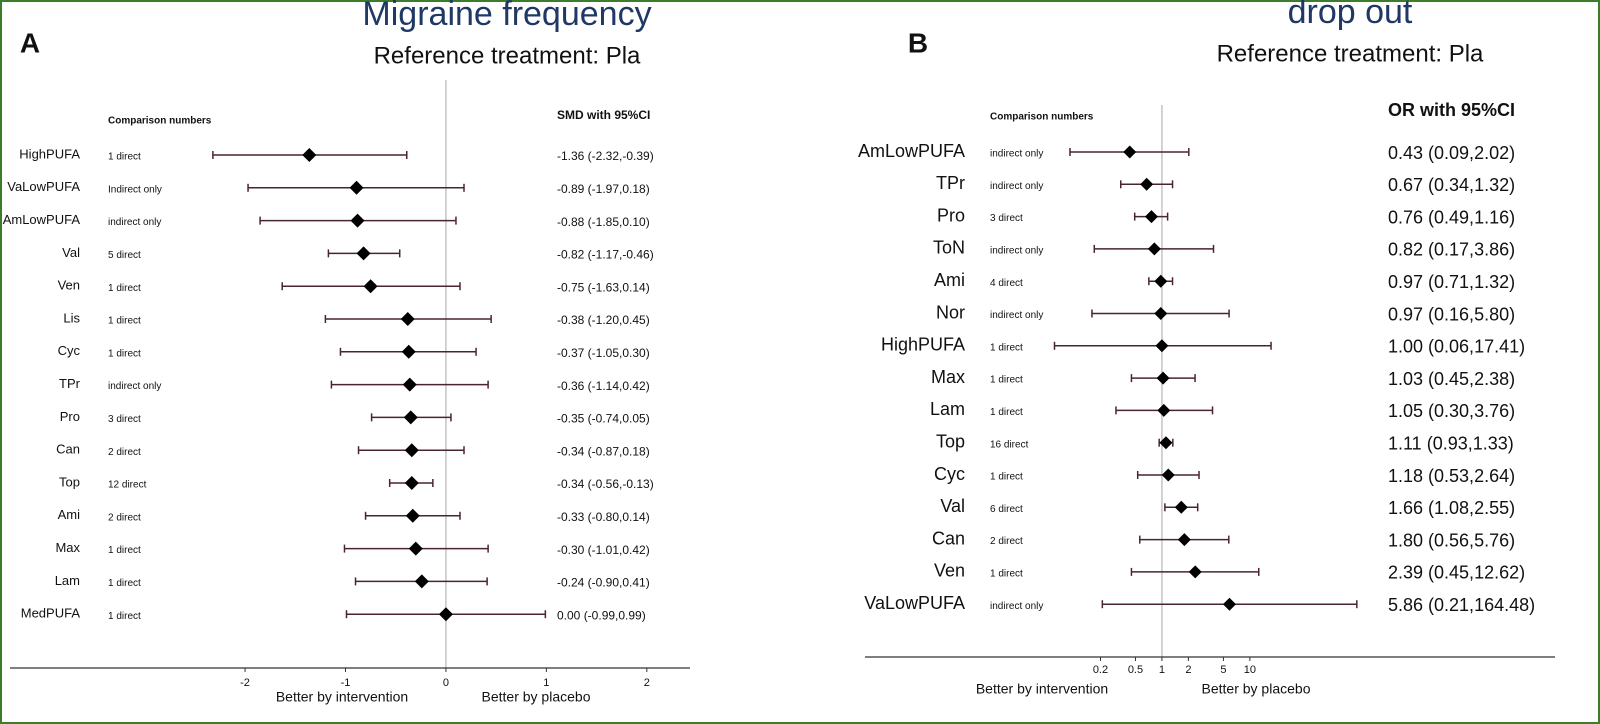  What do you see at coordinates (1223, 670) in the screenshot?
I see `x-tick-label: 5` at bounding box center [1223, 670].